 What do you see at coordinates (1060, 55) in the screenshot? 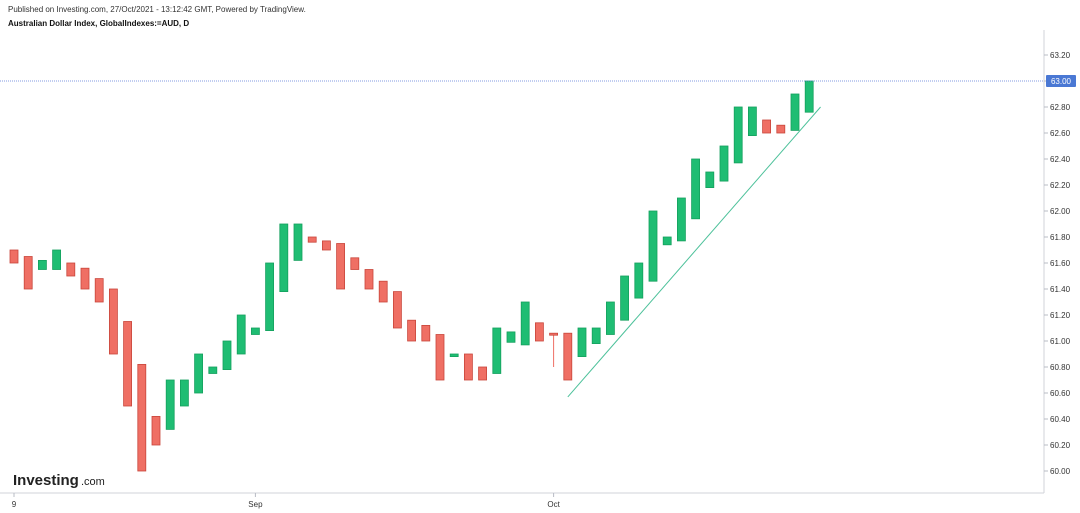
I see `y-tick-label: 63.20` at bounding box center [1060, 55].